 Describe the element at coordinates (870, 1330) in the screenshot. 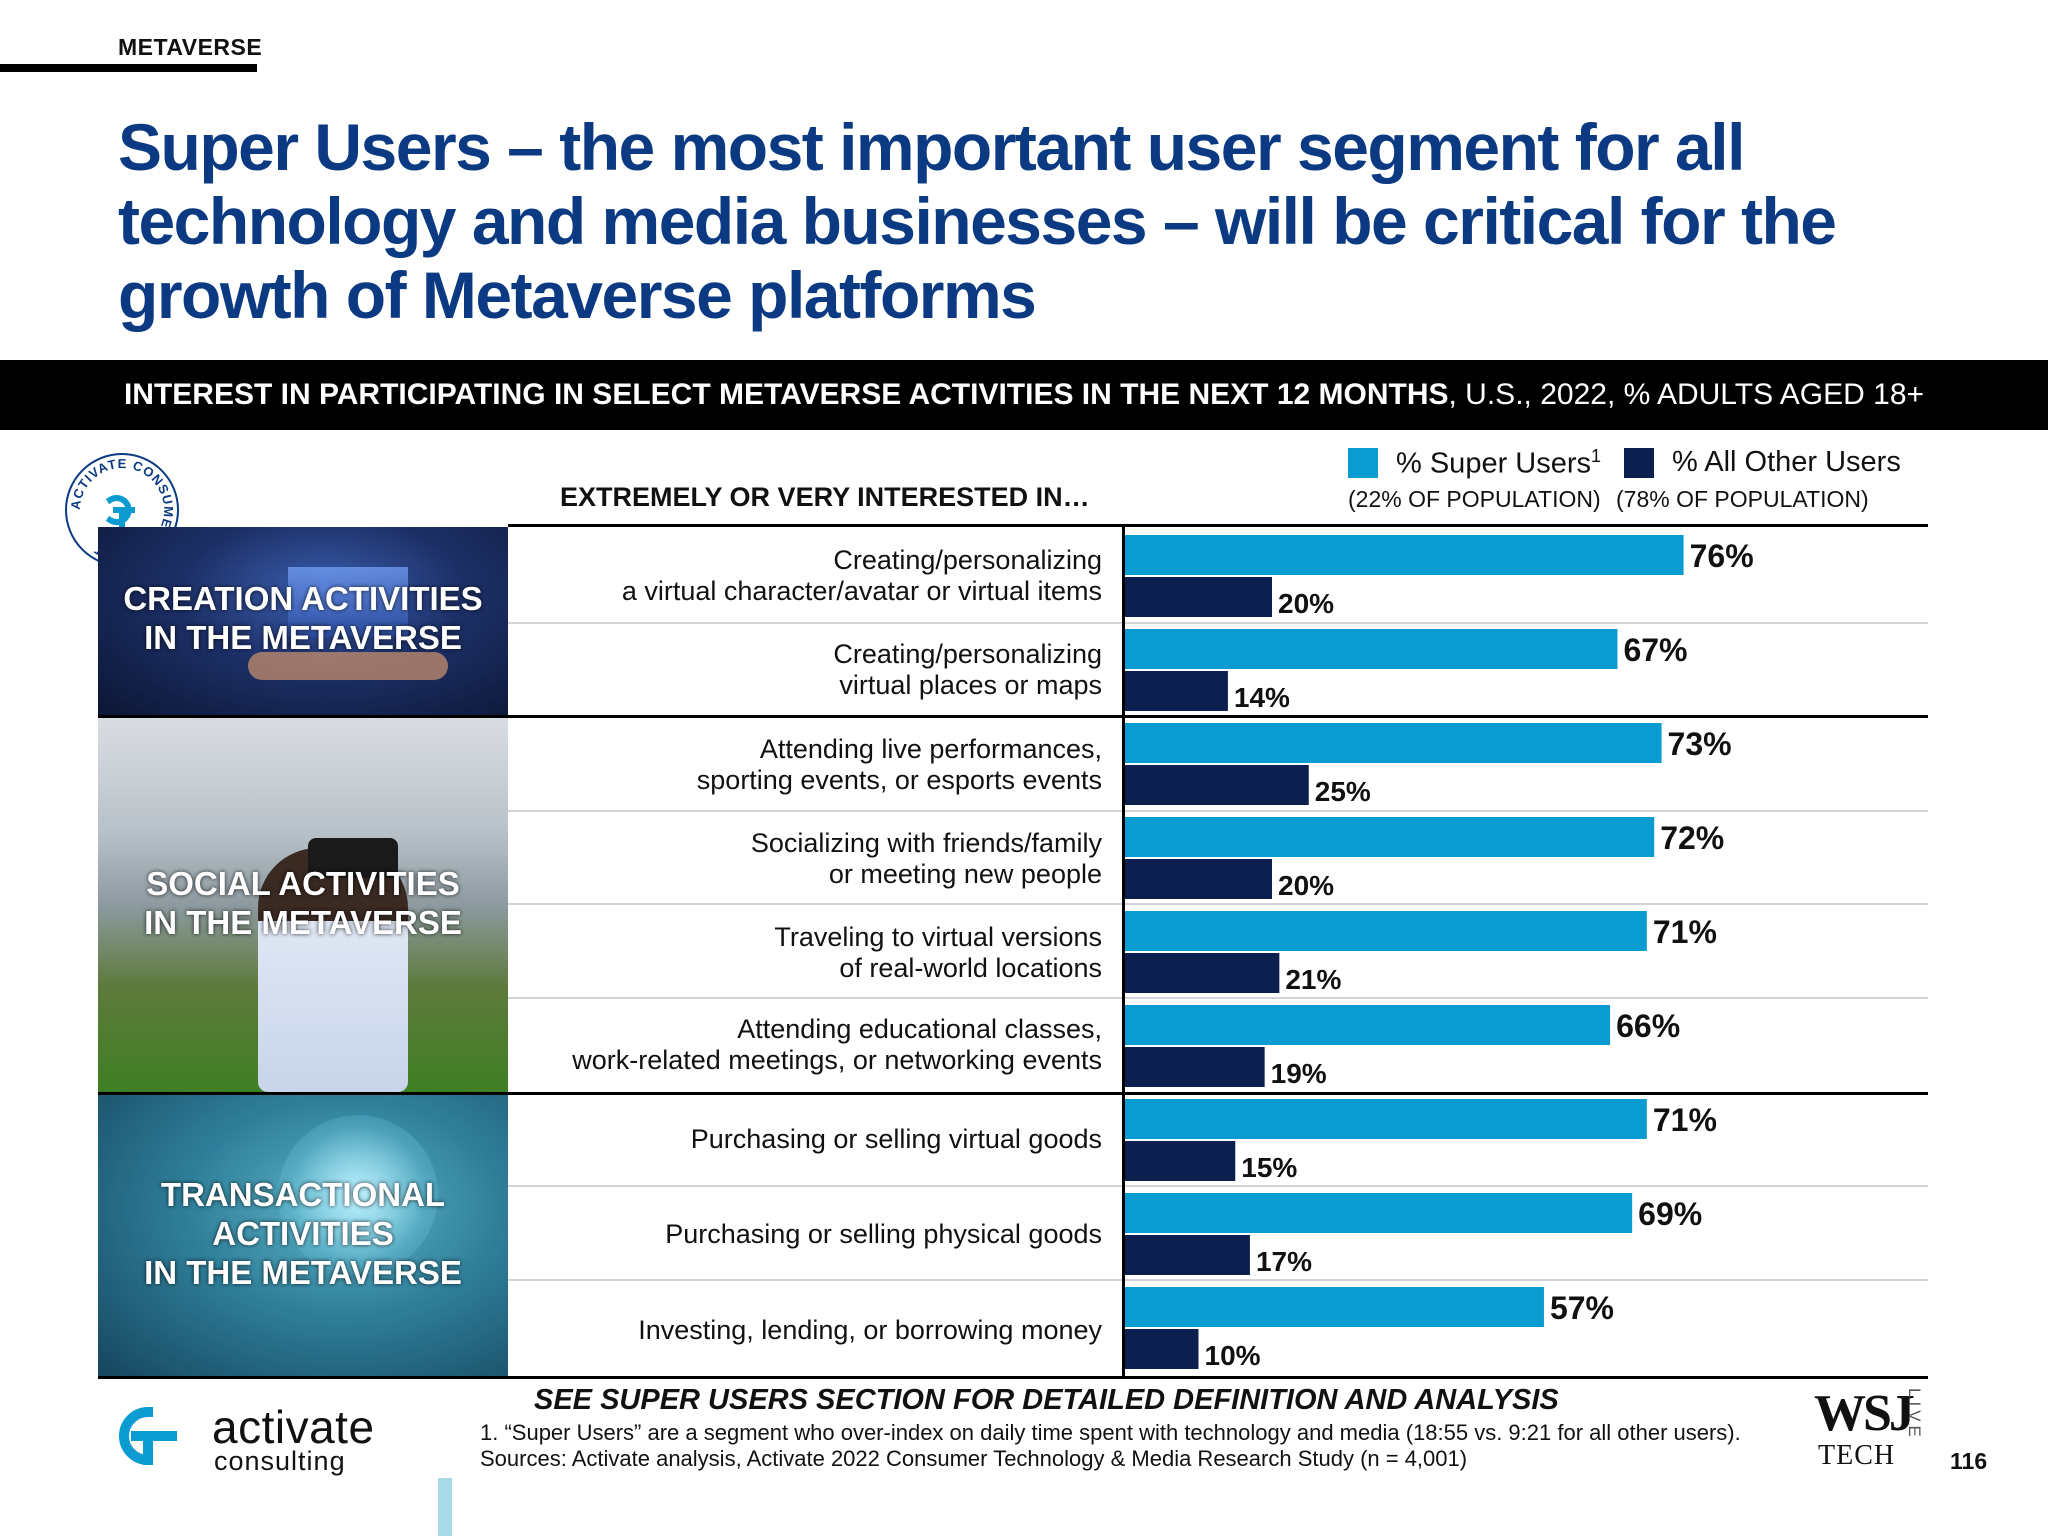

I see `row-label: Investing, lending, or borrowing money` at that location.